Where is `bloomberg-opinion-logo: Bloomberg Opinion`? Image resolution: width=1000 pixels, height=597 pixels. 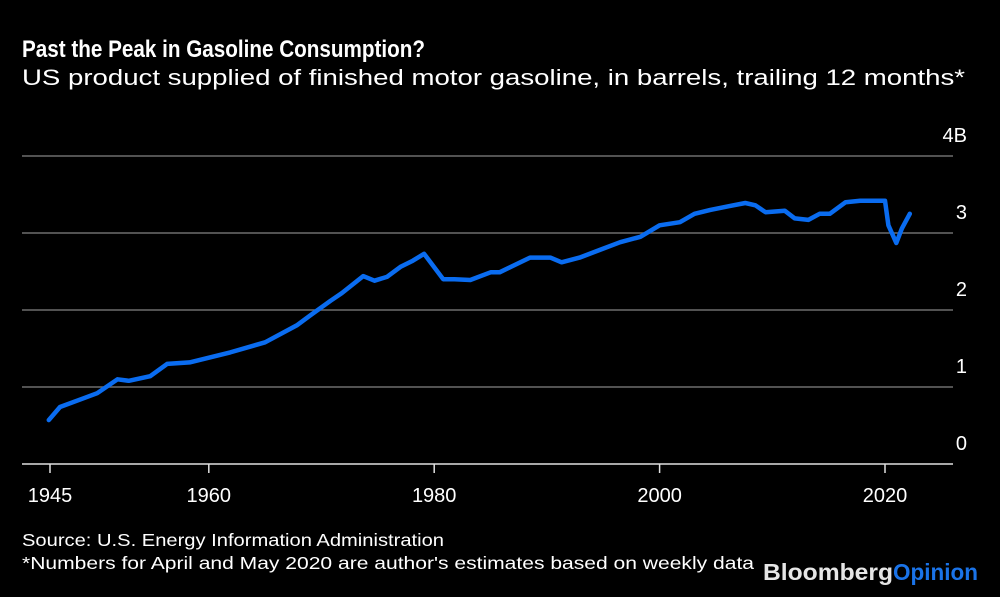
bloomberg-opinion-logo: Bloomberg Opinion is located at coordinates (870, 572).